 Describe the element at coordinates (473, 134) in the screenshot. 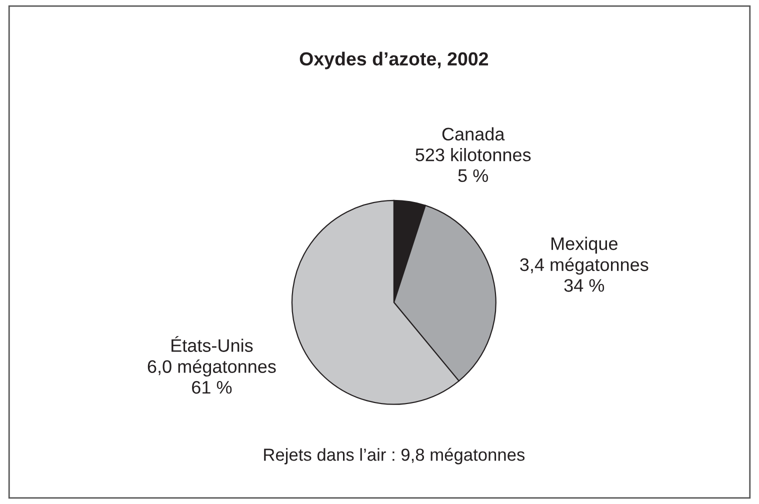

I see `slice-label: Canada` at that location.